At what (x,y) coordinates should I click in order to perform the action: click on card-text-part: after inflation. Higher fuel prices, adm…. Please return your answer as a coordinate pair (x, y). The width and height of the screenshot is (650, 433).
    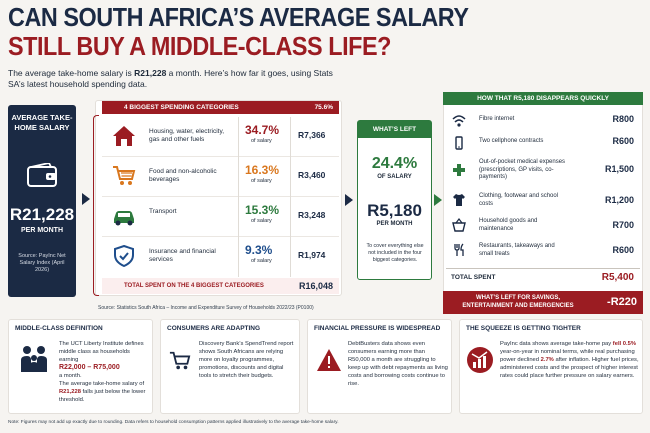
    Looking at the image, I should click on (569, 368).